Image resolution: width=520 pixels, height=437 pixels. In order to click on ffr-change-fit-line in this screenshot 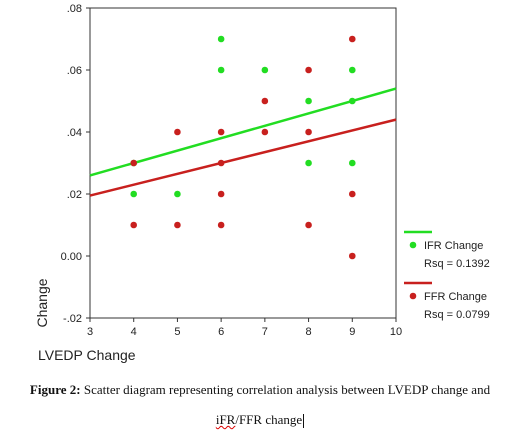, I will do `click(243, 157)`.